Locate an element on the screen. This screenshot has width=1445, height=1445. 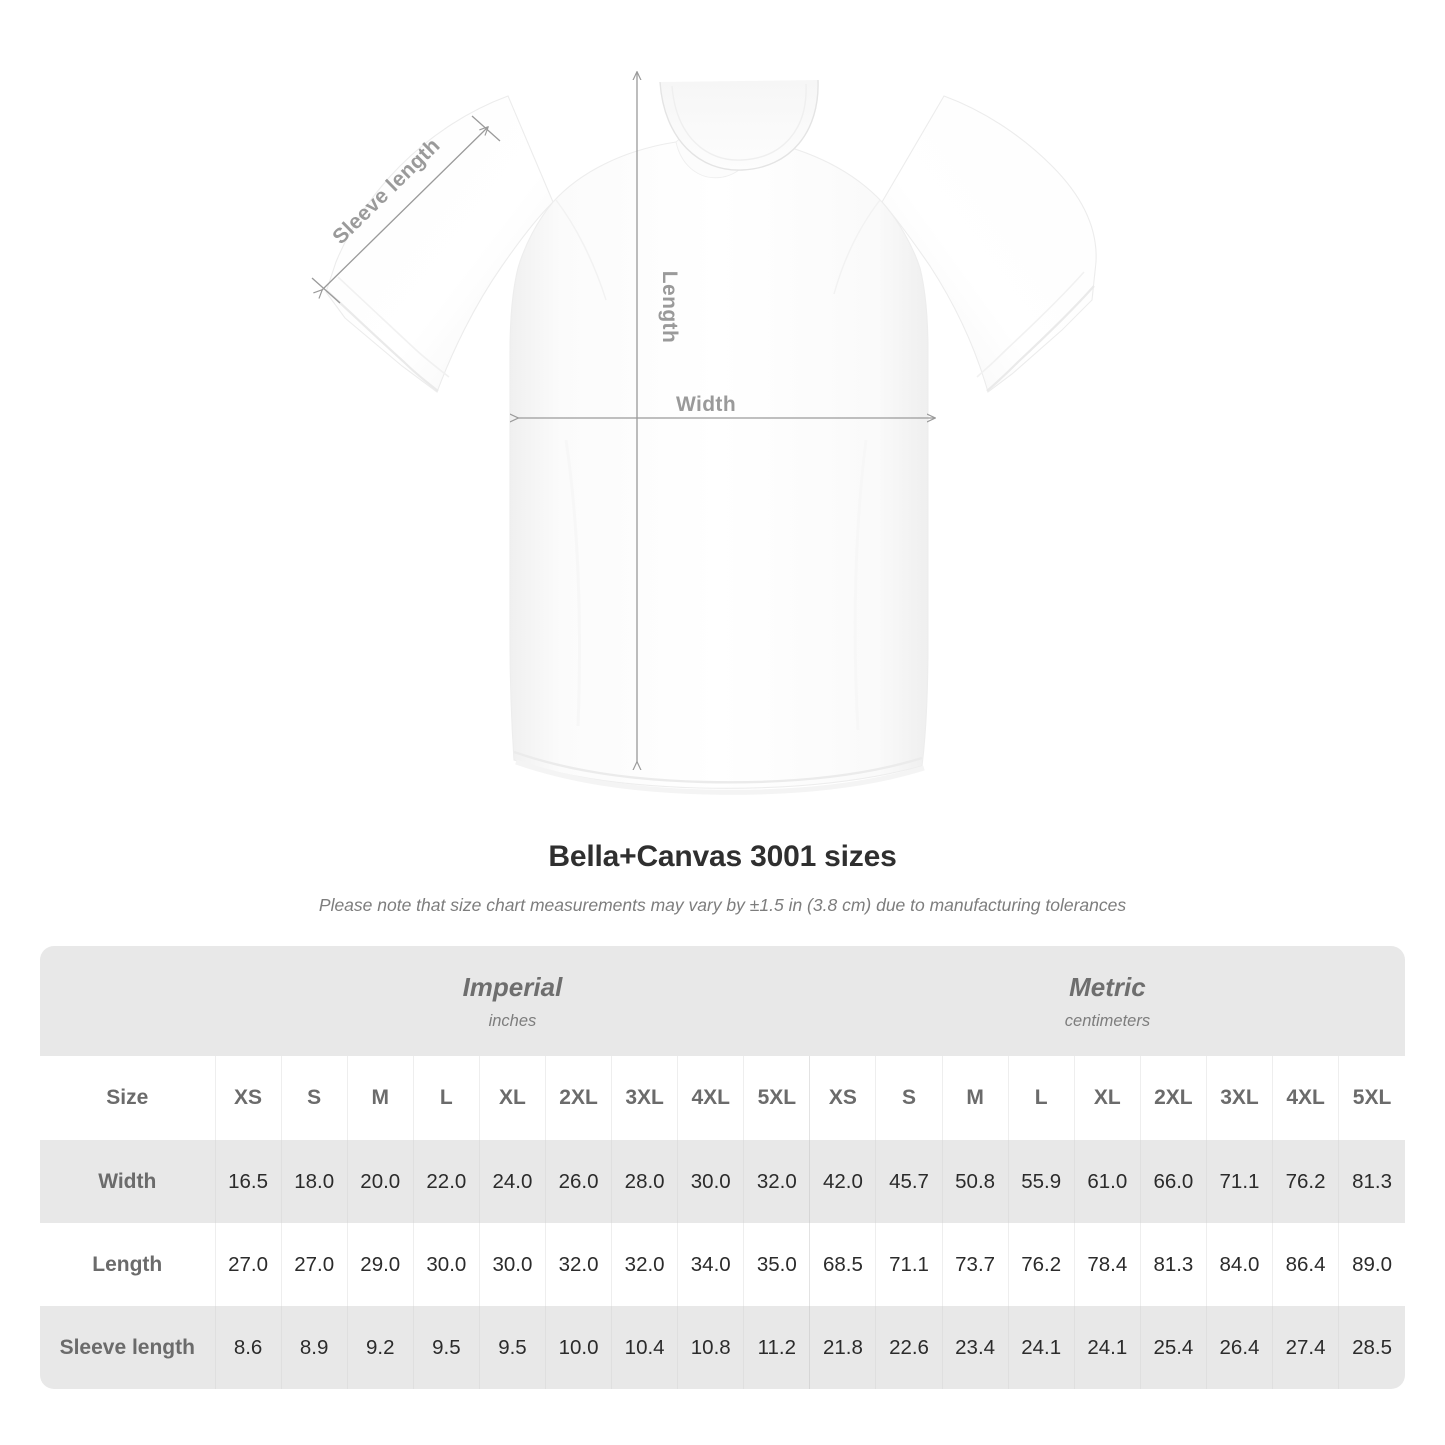
width-label: Width is located at coordinates (706, 404).